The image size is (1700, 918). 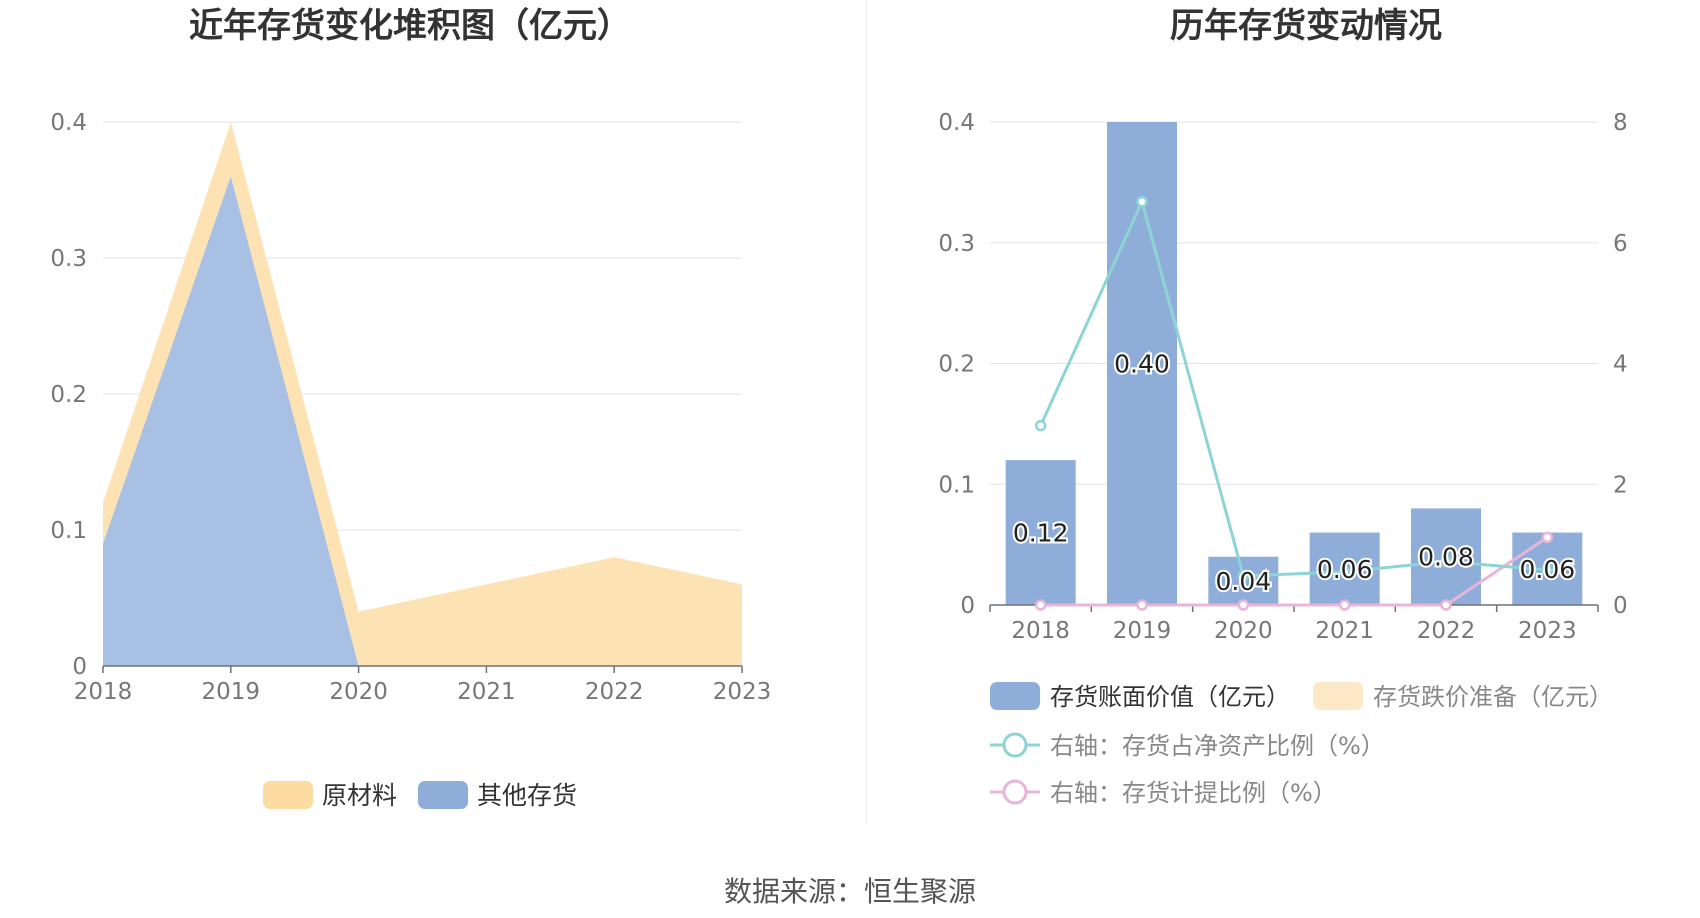 I want to click on legend-label-provision-ratio: 右轴：存货计提比例（%）, so click(x=1193, y=793).